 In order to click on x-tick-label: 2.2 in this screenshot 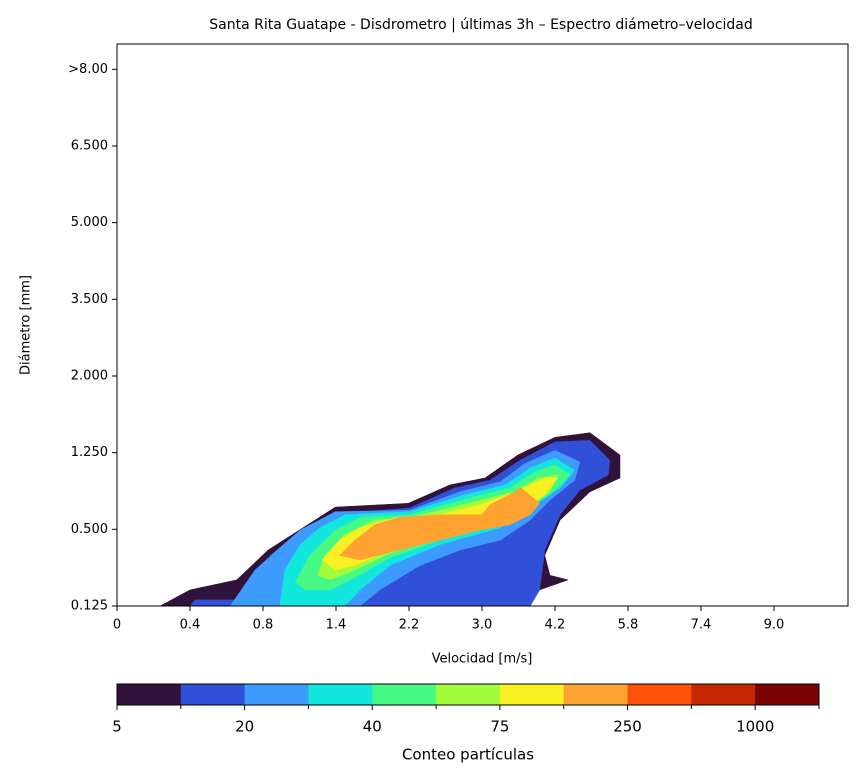, I will do `click(409, 625)`.